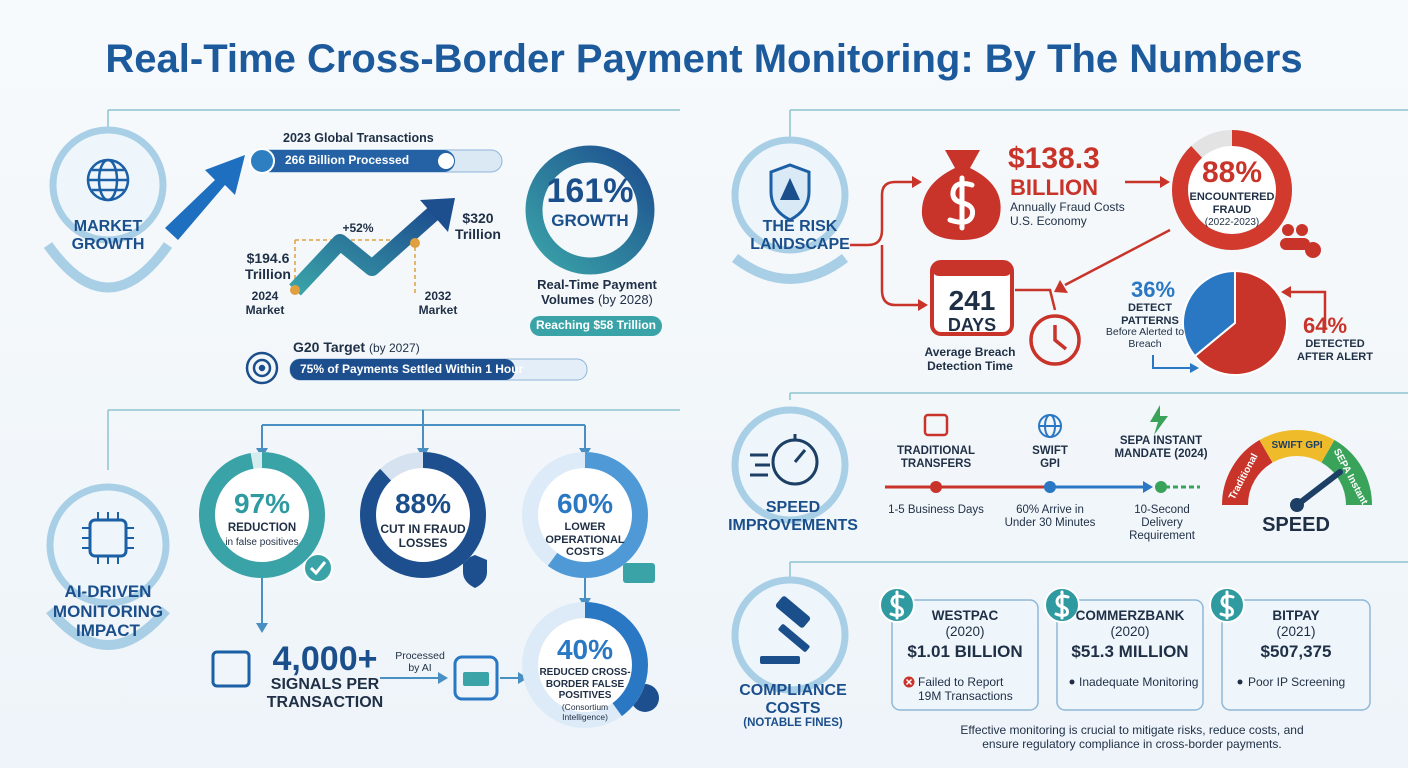 This screenshot has width=1408, height=768. I want to click on pie-label: DETECT PATTERNS, so click(1150, 314).